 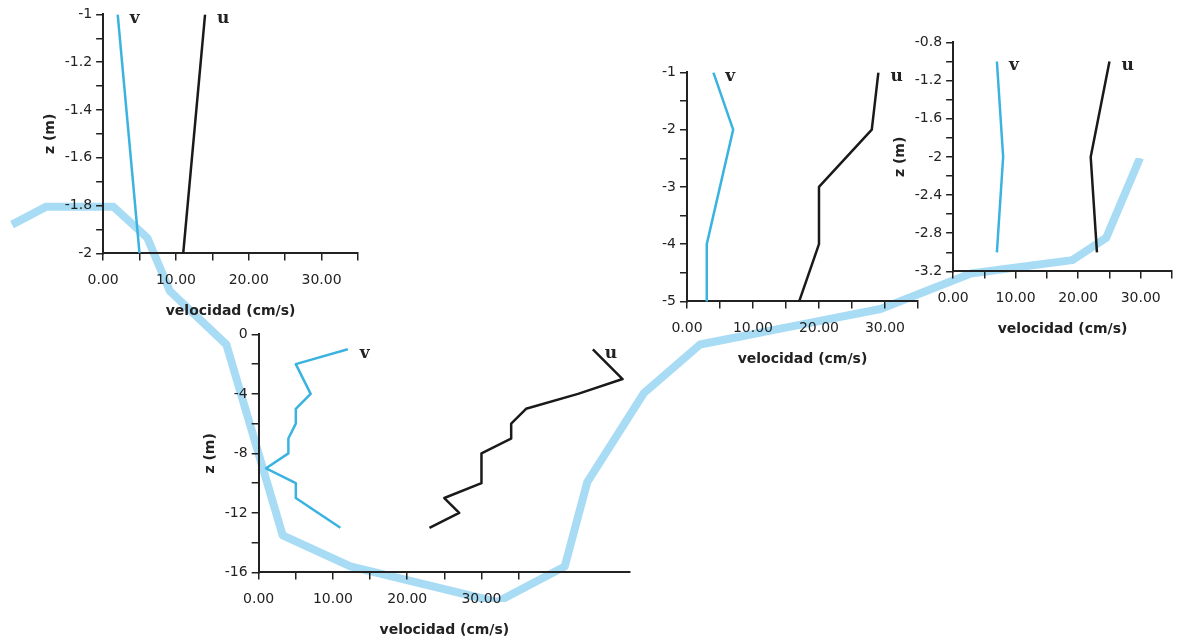 What do you see at coordinates (928, 231) in the screenshot?
I see `y-tick-label: -2.8` at bounding box center [928, 231].